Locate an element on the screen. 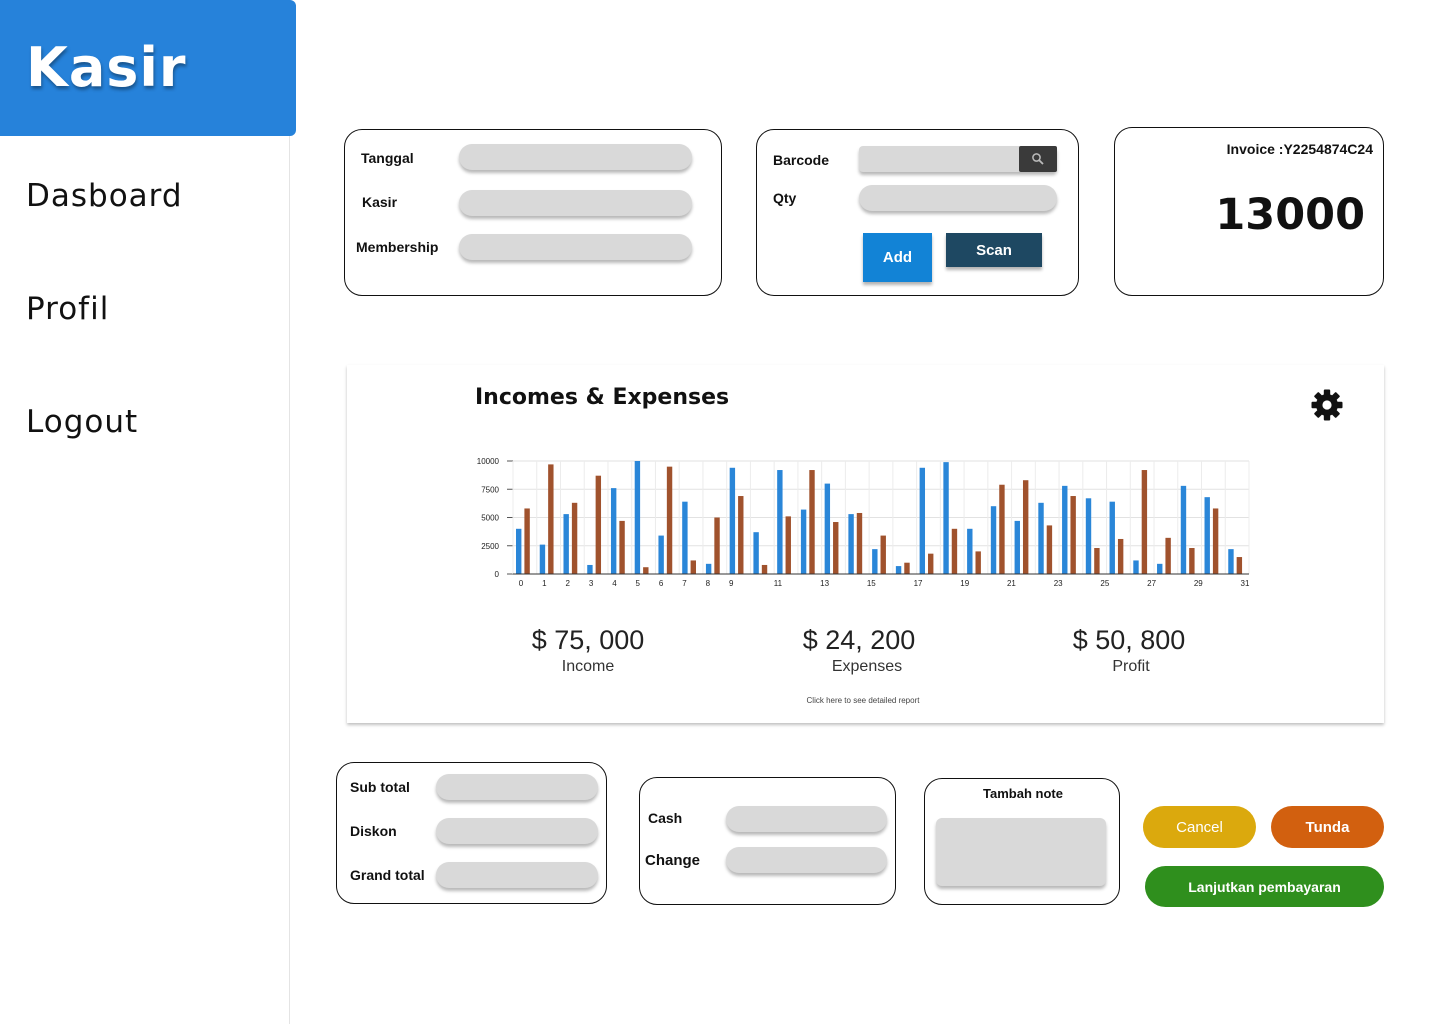 Image resolution: width=1440 pixels, height=1024 pixels. x-tick-label: 29 is located at coordinates (1198, 583).